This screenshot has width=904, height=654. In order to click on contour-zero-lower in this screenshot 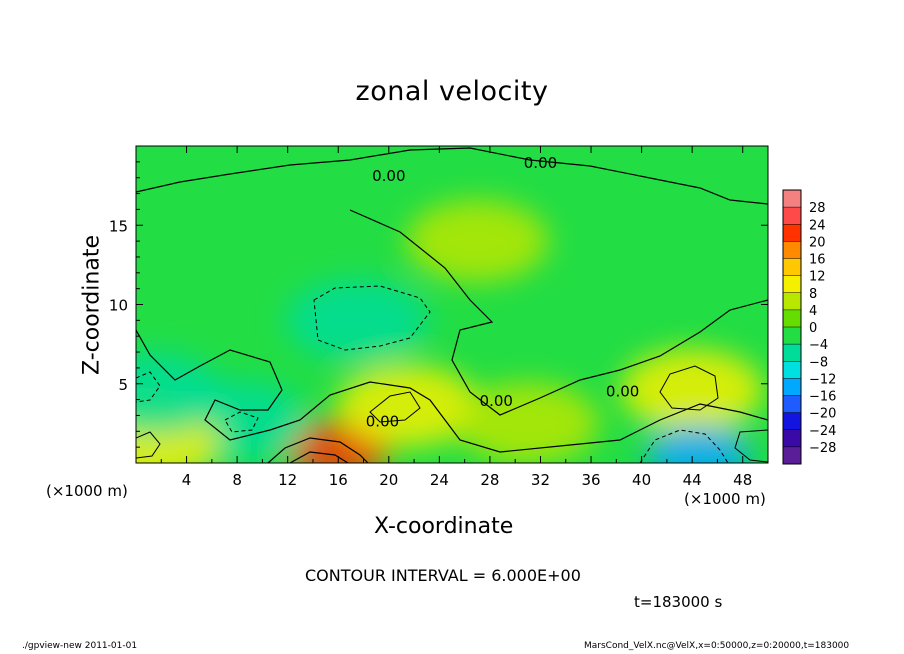, I will do `click(452, 391)`.